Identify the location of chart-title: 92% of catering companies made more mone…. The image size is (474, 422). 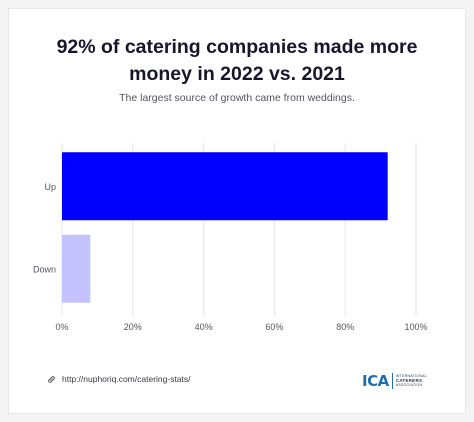
(237, 61).